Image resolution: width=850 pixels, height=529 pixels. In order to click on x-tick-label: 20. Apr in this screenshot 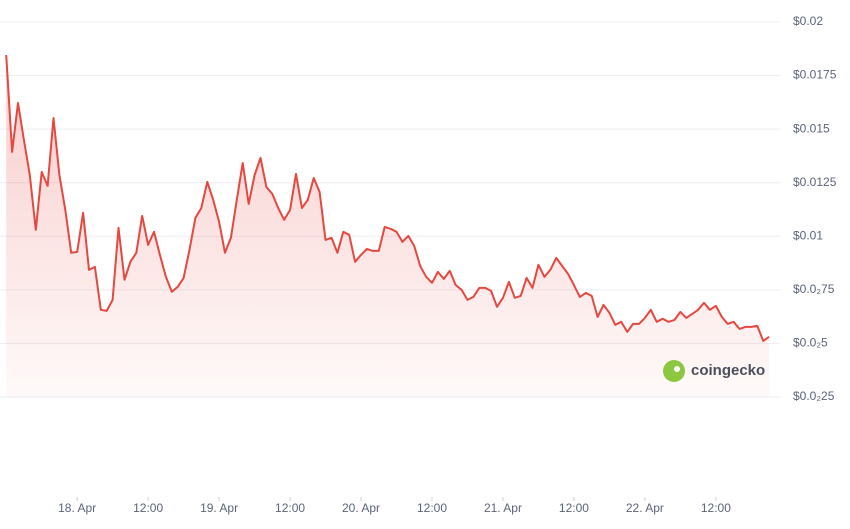, I will do `click(361, 508)`.